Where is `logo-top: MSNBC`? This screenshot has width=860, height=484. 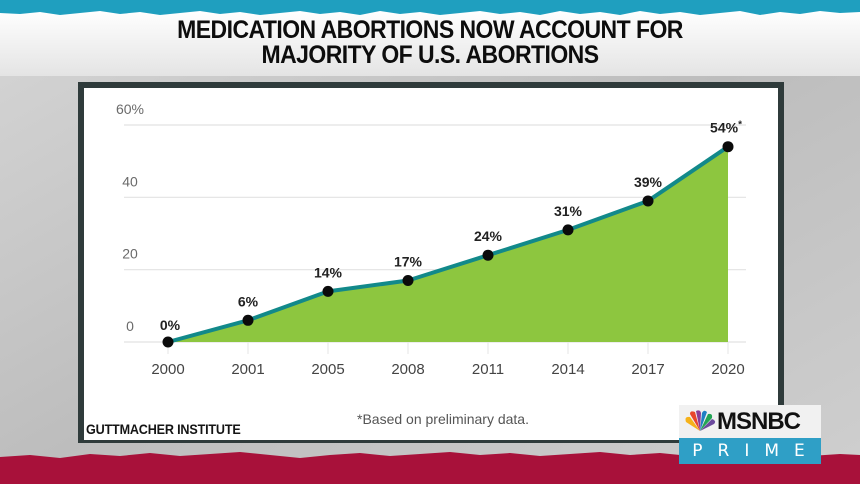
logo-top: MSNBC is located at coordinates (750, 421).